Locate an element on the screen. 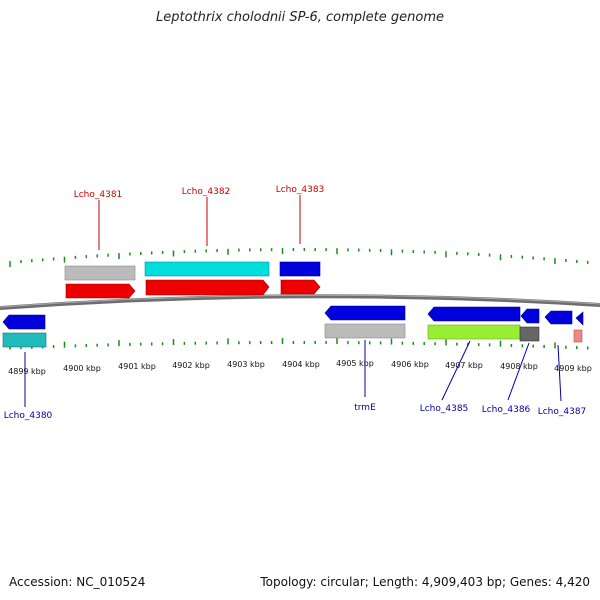 Image resolution: width=600 pixels, height=600 pixels. gene-label-trme: trmE is located at coordinates (365, 408).